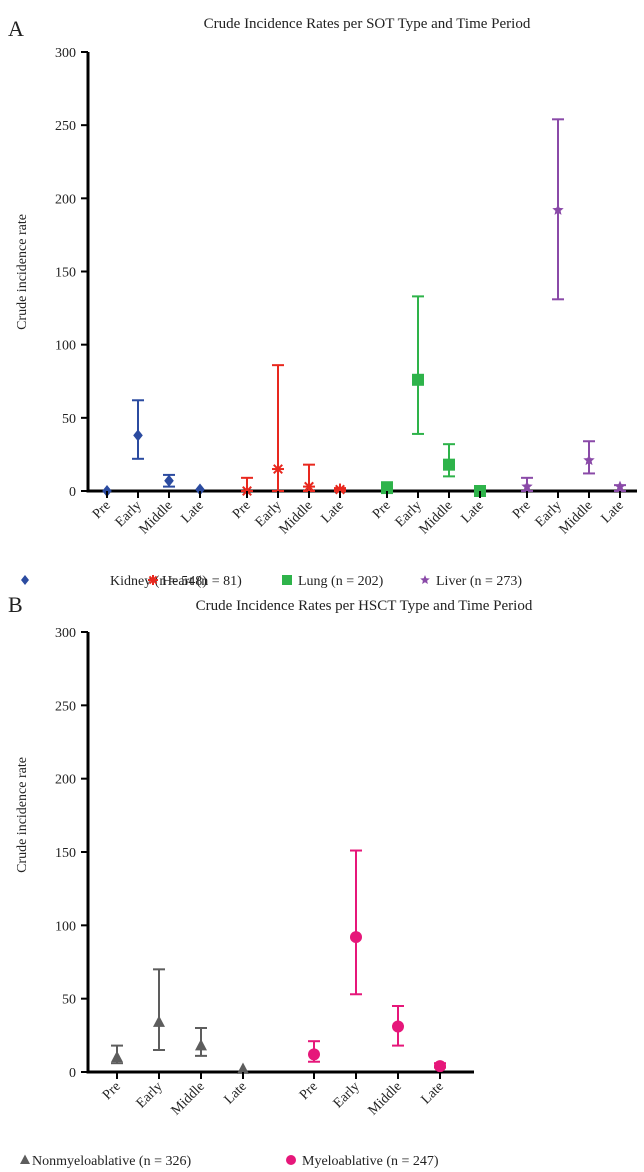  Describe the element at coordinates (293, 430) in the screenshot. I see `series-heart` at that location.